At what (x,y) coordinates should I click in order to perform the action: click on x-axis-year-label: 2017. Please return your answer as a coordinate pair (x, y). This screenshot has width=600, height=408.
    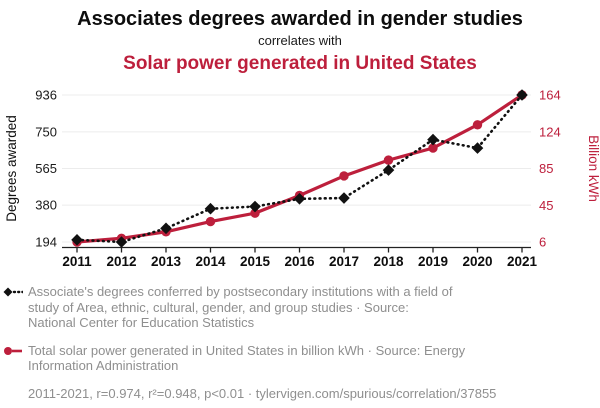
    Looking at the image, I should click on (344, 261).